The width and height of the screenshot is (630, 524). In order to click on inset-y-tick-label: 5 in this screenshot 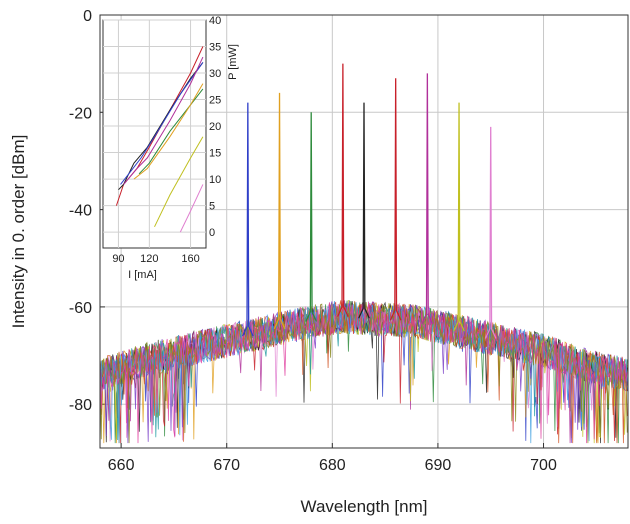, I will do `click(212, 207)`.